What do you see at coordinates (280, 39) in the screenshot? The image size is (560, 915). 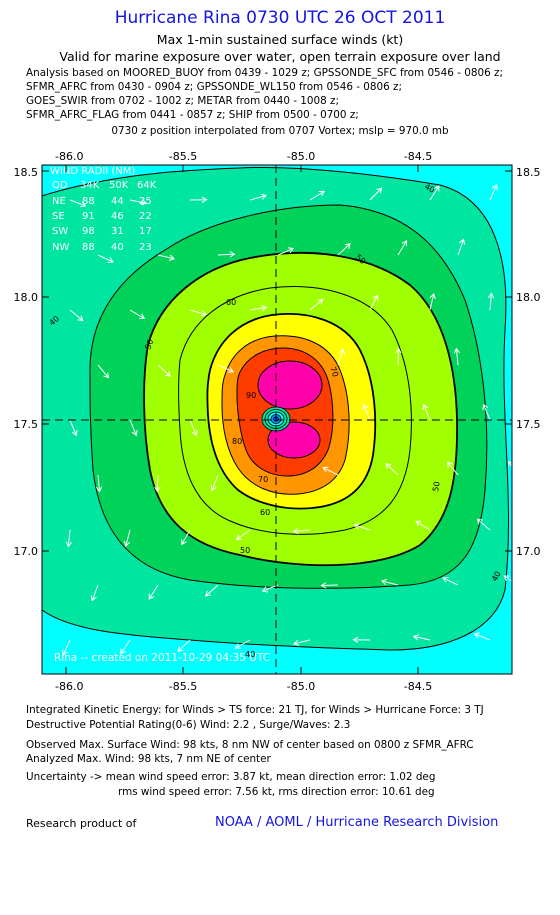 I see `subtitle-wind-type: Max 1-min sustained surface winds (kt)` at bounding box center [280, 39].